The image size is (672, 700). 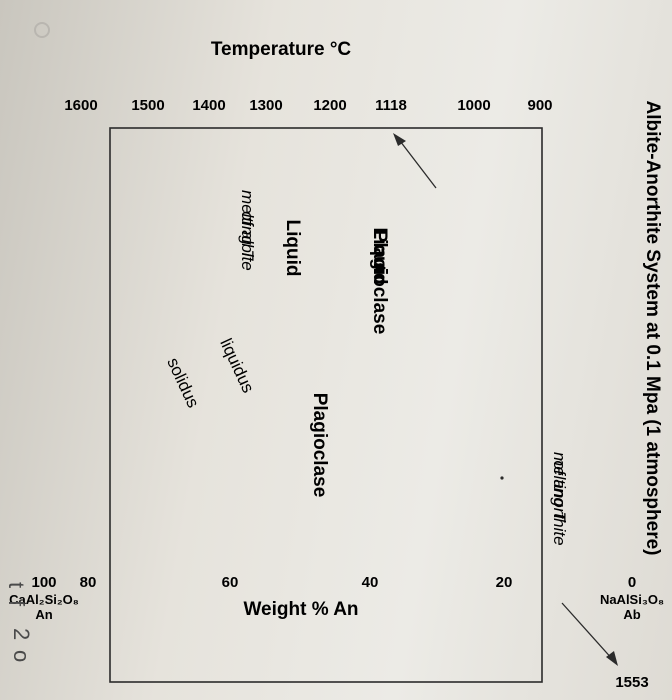 What do you see at coordinates (379, 256) in the screenshot?
I see `two-phase-label-line1: Liquid` at bounding box center [379, 256].